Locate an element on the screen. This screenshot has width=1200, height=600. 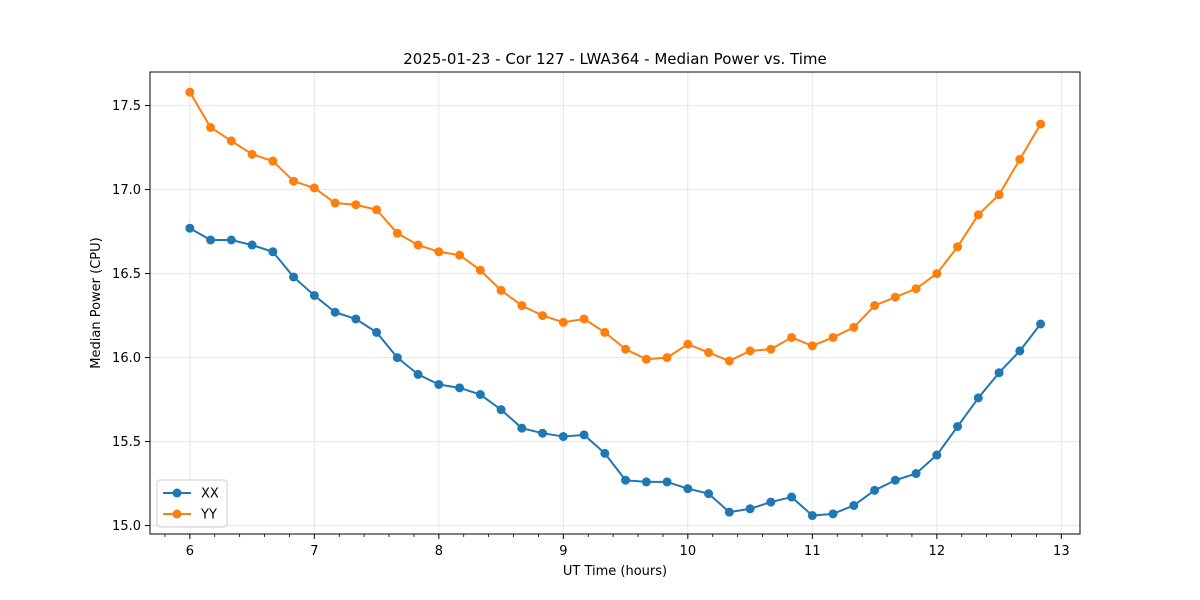
x-axis-label: UT Time (hours) is located at coordinates (615, 571).